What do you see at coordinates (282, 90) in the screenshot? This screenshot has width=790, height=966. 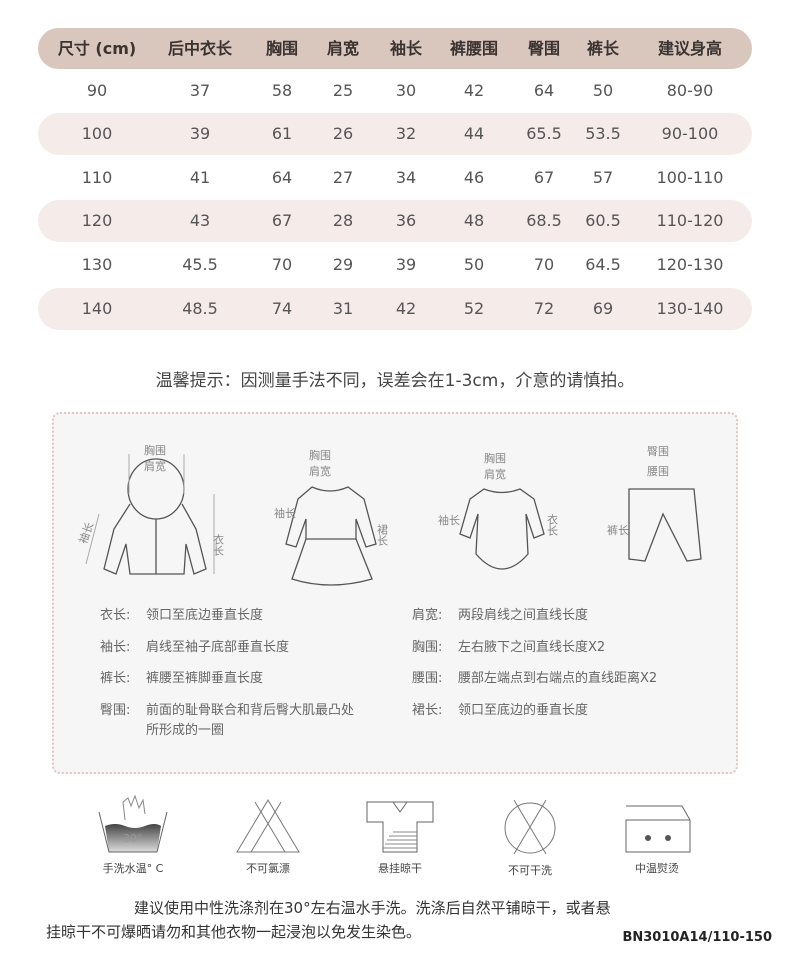 I see `table-cell: 58` at bounding box center [282, 90].